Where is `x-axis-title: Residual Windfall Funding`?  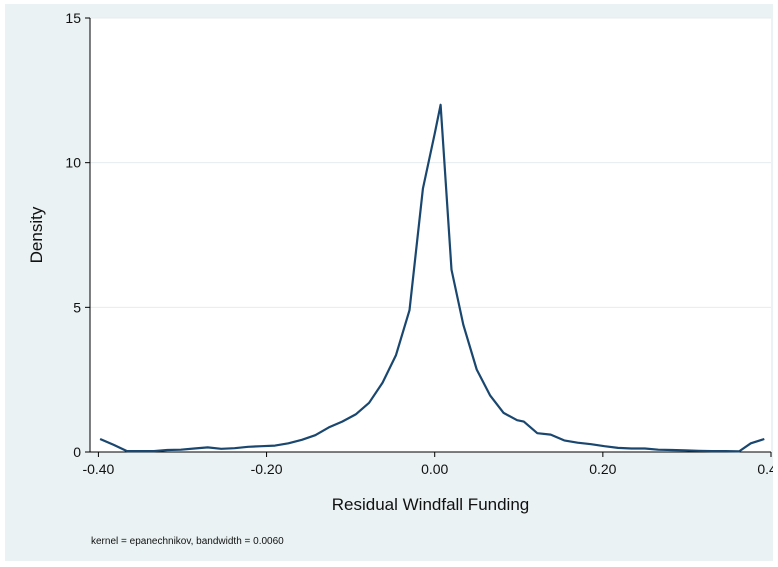 x-axis-title: Residual Windfall Funding is located at coordinates (431, 504).